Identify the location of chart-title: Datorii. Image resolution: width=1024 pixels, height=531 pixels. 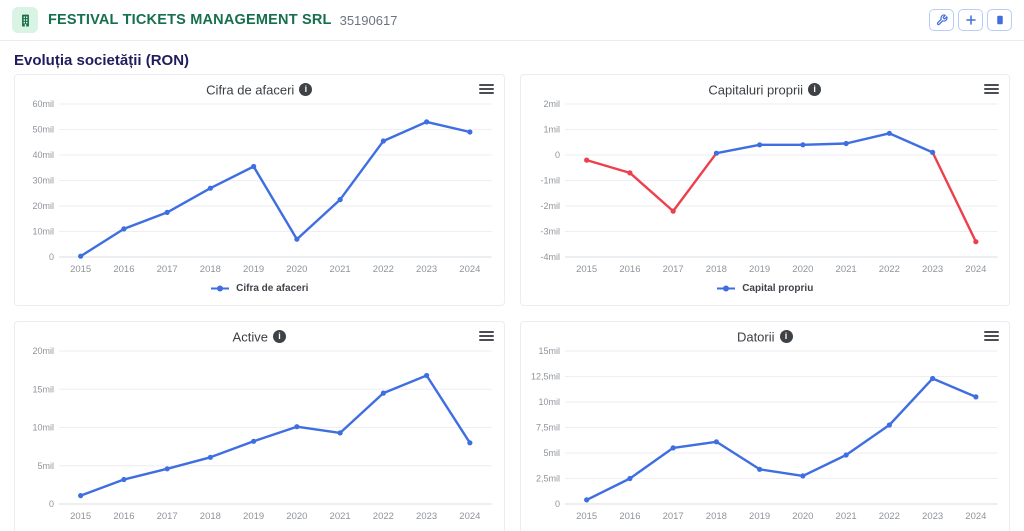
(755, 337).